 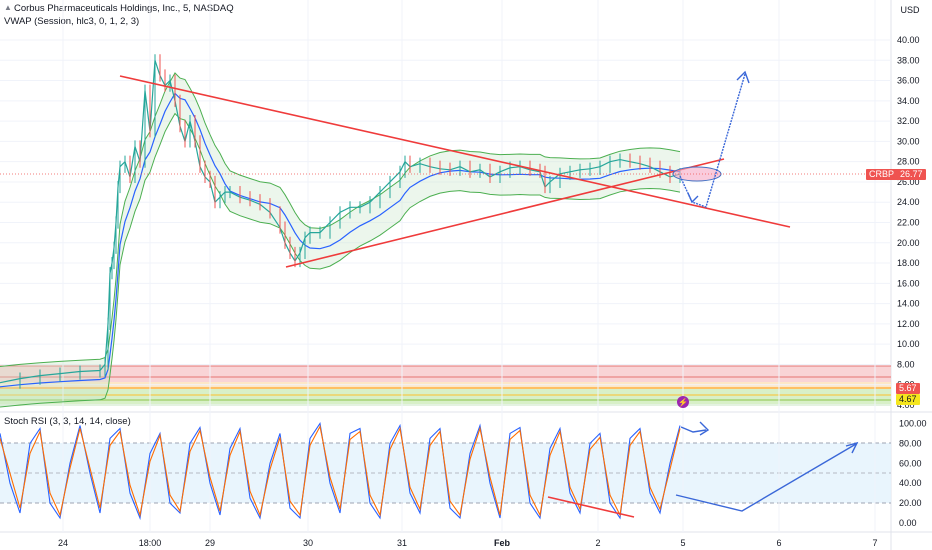 What do you see at coordinates (908, 243) in the screenshot?
I see `price-tick-label: 20.00` at bounding box center [908, 243].